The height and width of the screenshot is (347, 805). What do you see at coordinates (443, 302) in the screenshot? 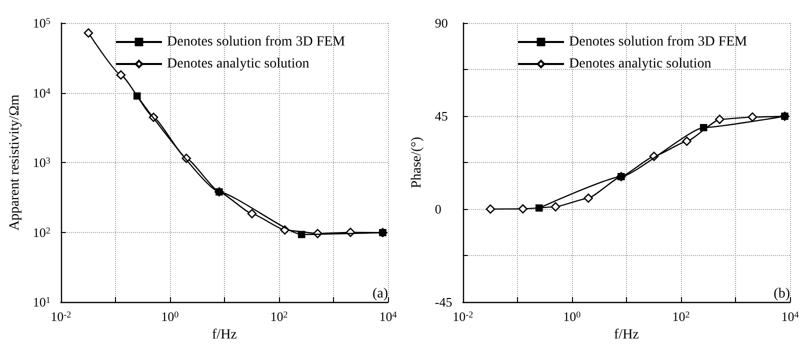
I see `y-tick-label: -45` at bounding box center [443, 302].